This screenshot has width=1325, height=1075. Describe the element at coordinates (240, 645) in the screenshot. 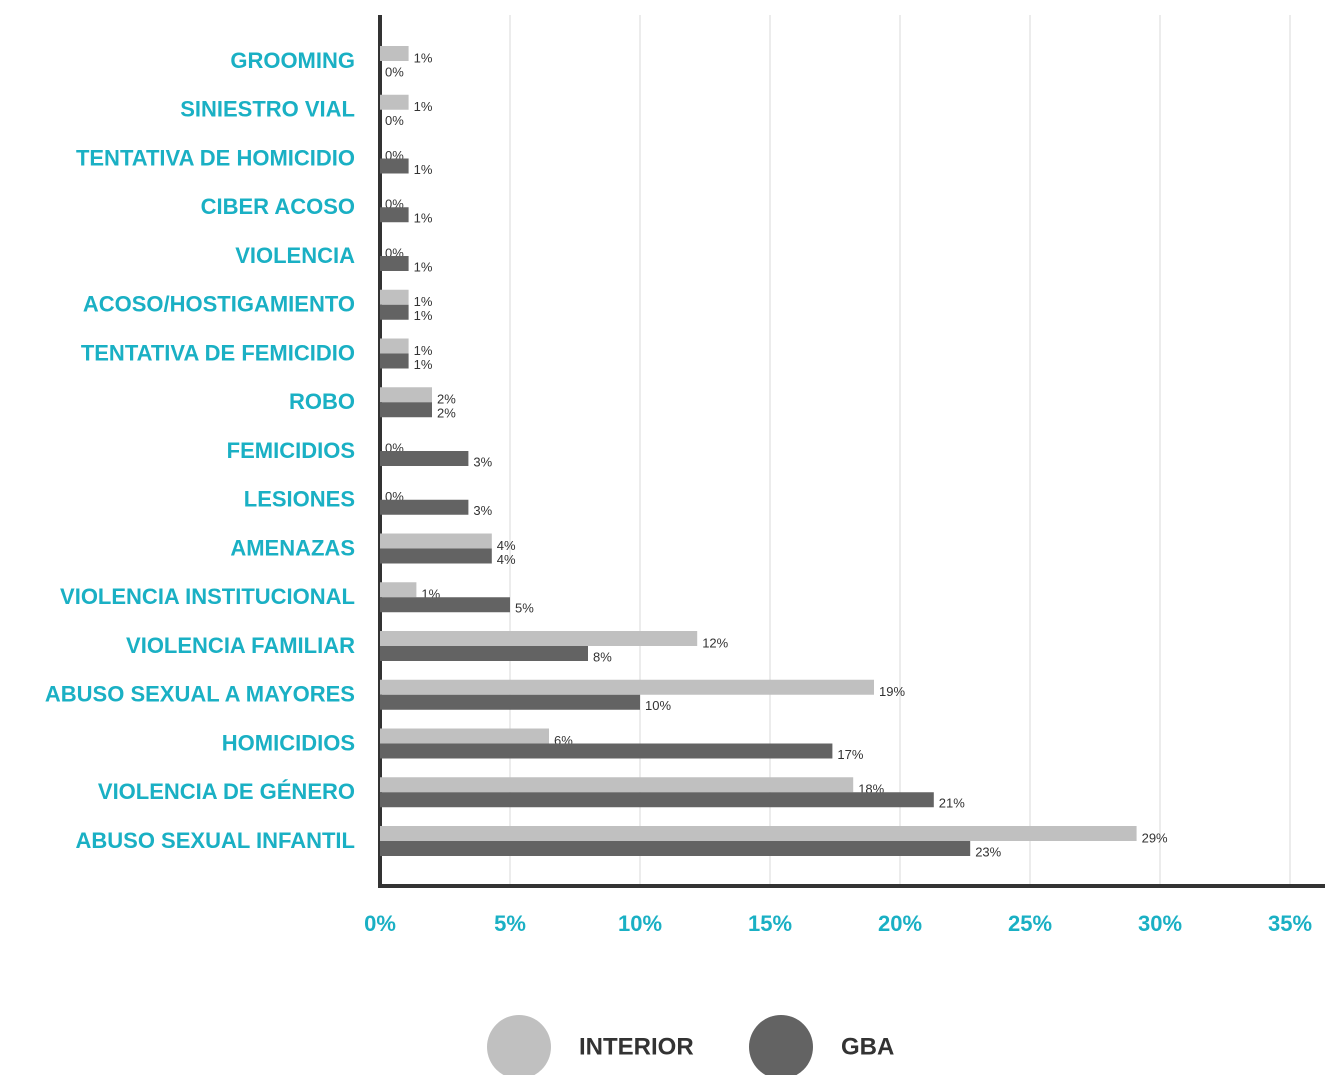

I see `category-label: VIOLENCIA FAMILIAR` at that location.